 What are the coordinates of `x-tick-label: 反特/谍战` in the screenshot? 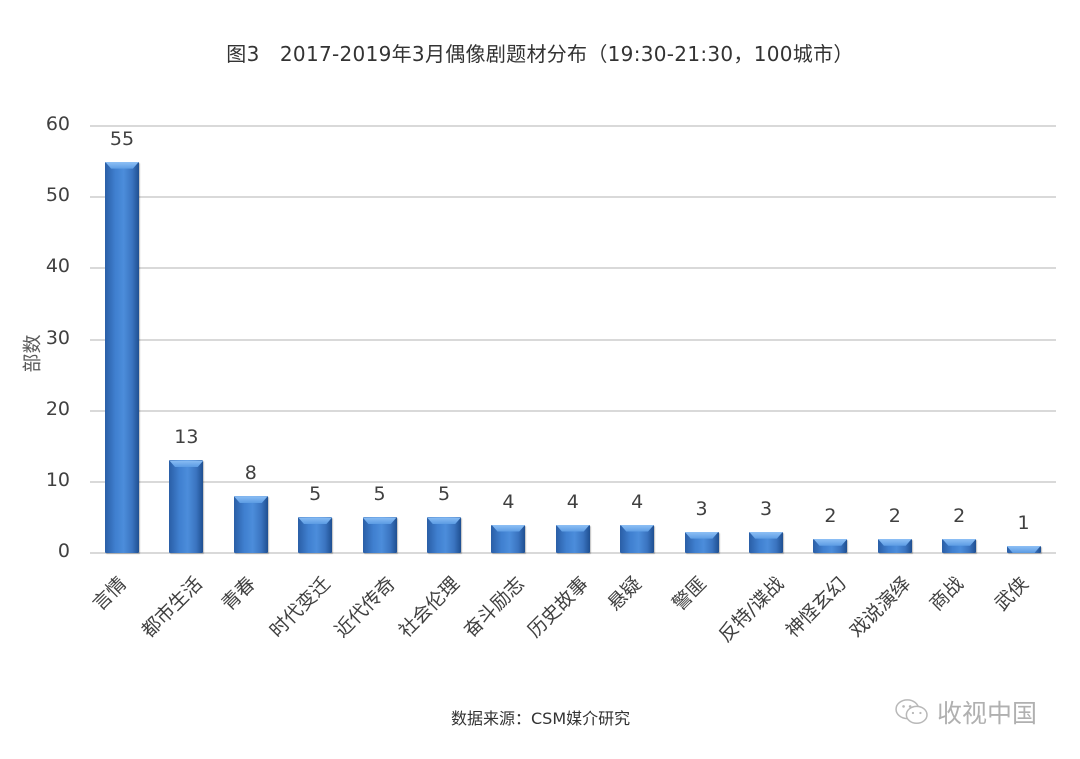 It's located at (751, 609).